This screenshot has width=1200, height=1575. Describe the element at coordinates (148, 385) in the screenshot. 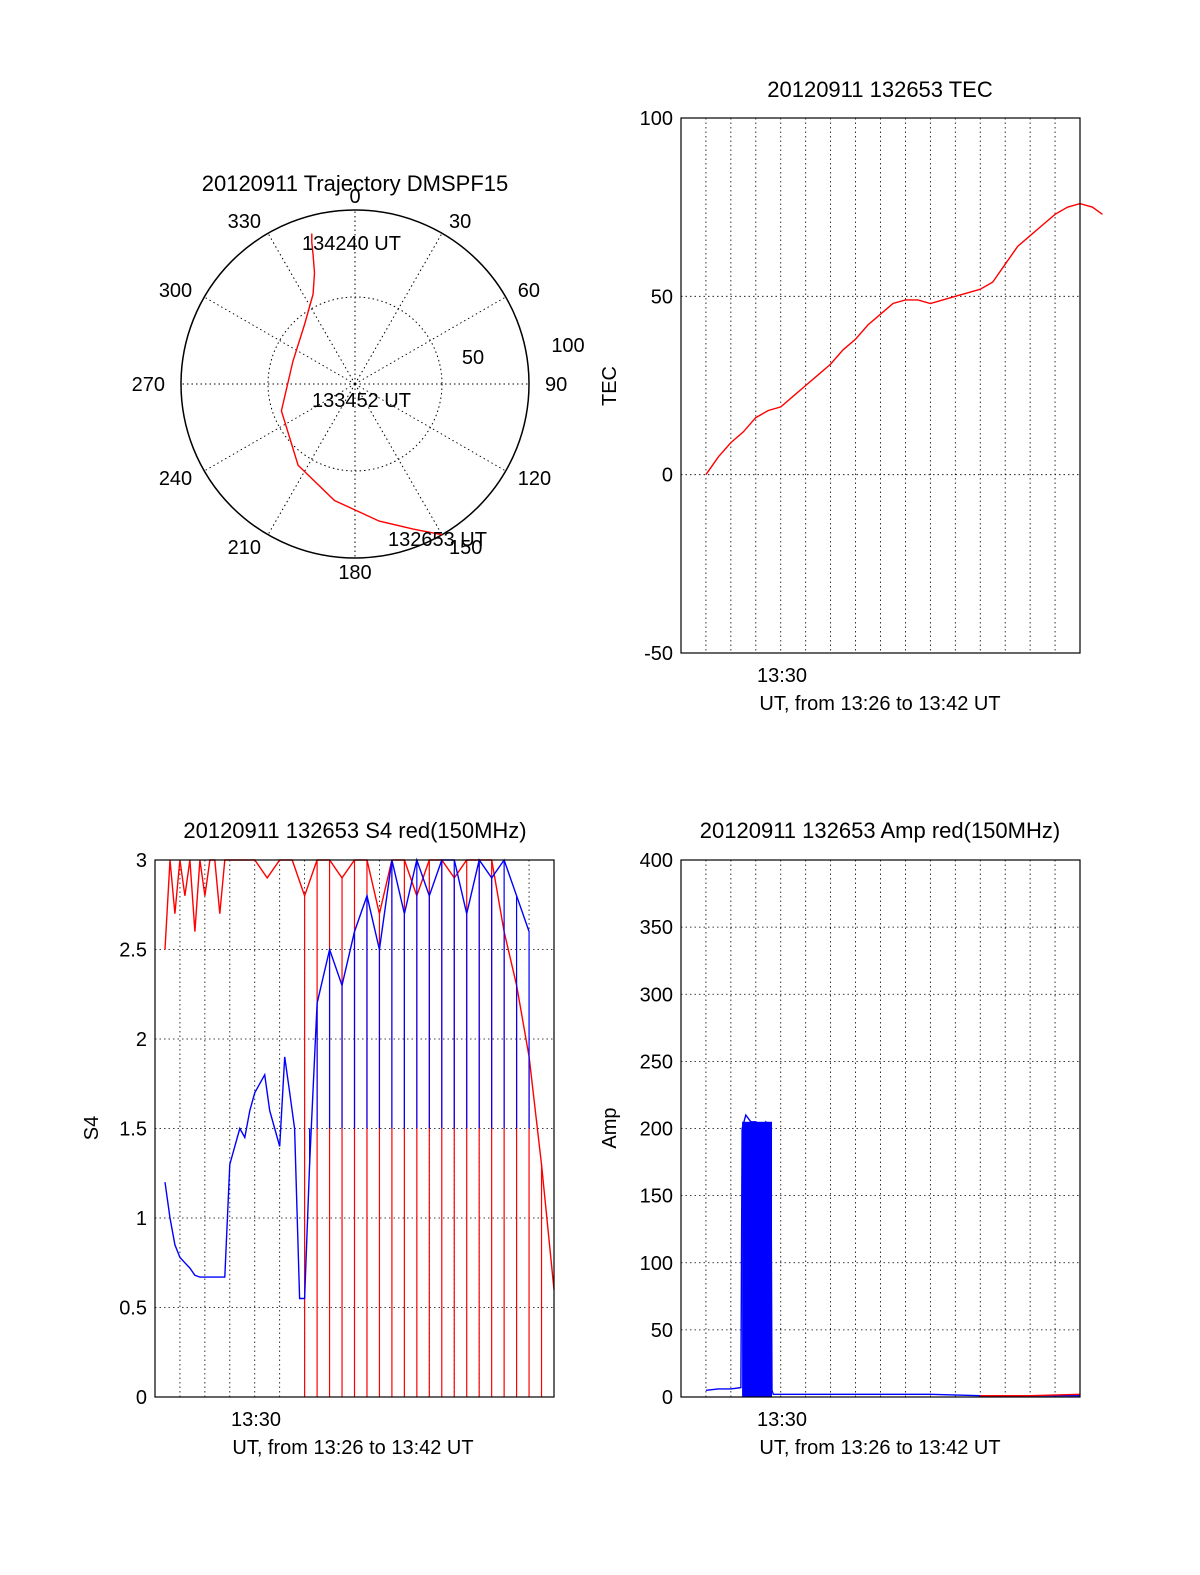

I see `polar-angle-label: 270` at that location.